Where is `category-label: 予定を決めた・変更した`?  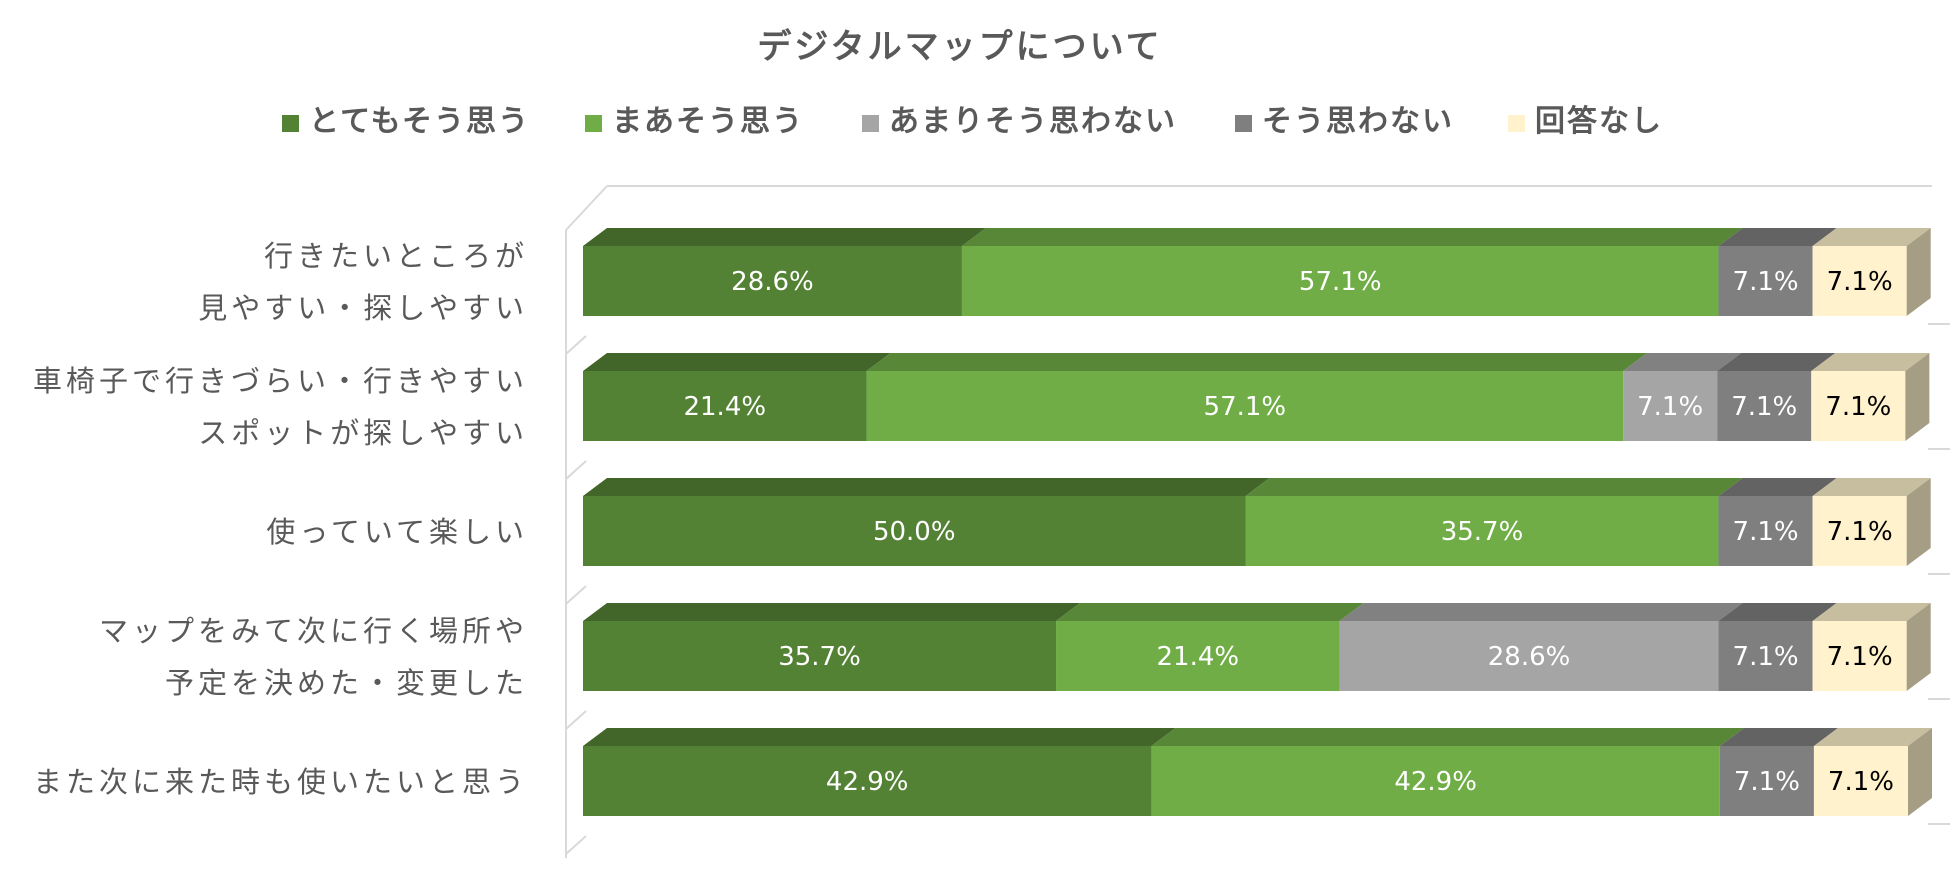 category-label: 予定を決めた・変更した is located at coordinates (346, 683).